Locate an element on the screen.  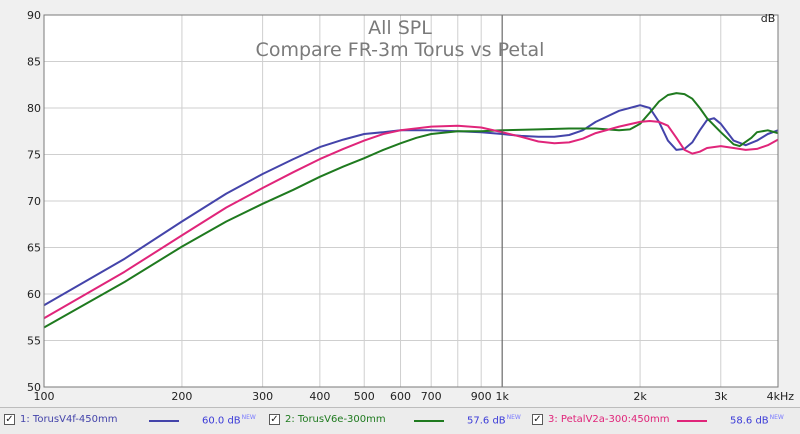
y-tick-labels: 90 85 80 75 70 65 60 55 50 is located at coordinates (34, 201).